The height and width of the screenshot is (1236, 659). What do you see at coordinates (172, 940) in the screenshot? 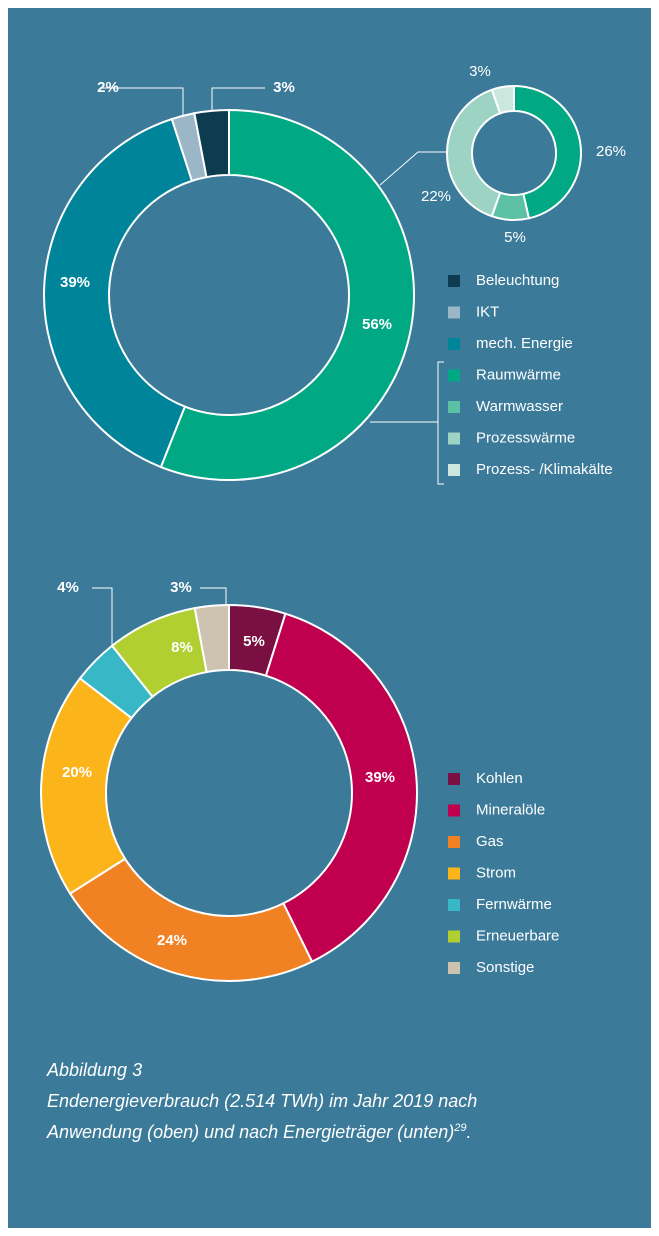
I see `value-label: 24%` at bounding box center [172, 940].